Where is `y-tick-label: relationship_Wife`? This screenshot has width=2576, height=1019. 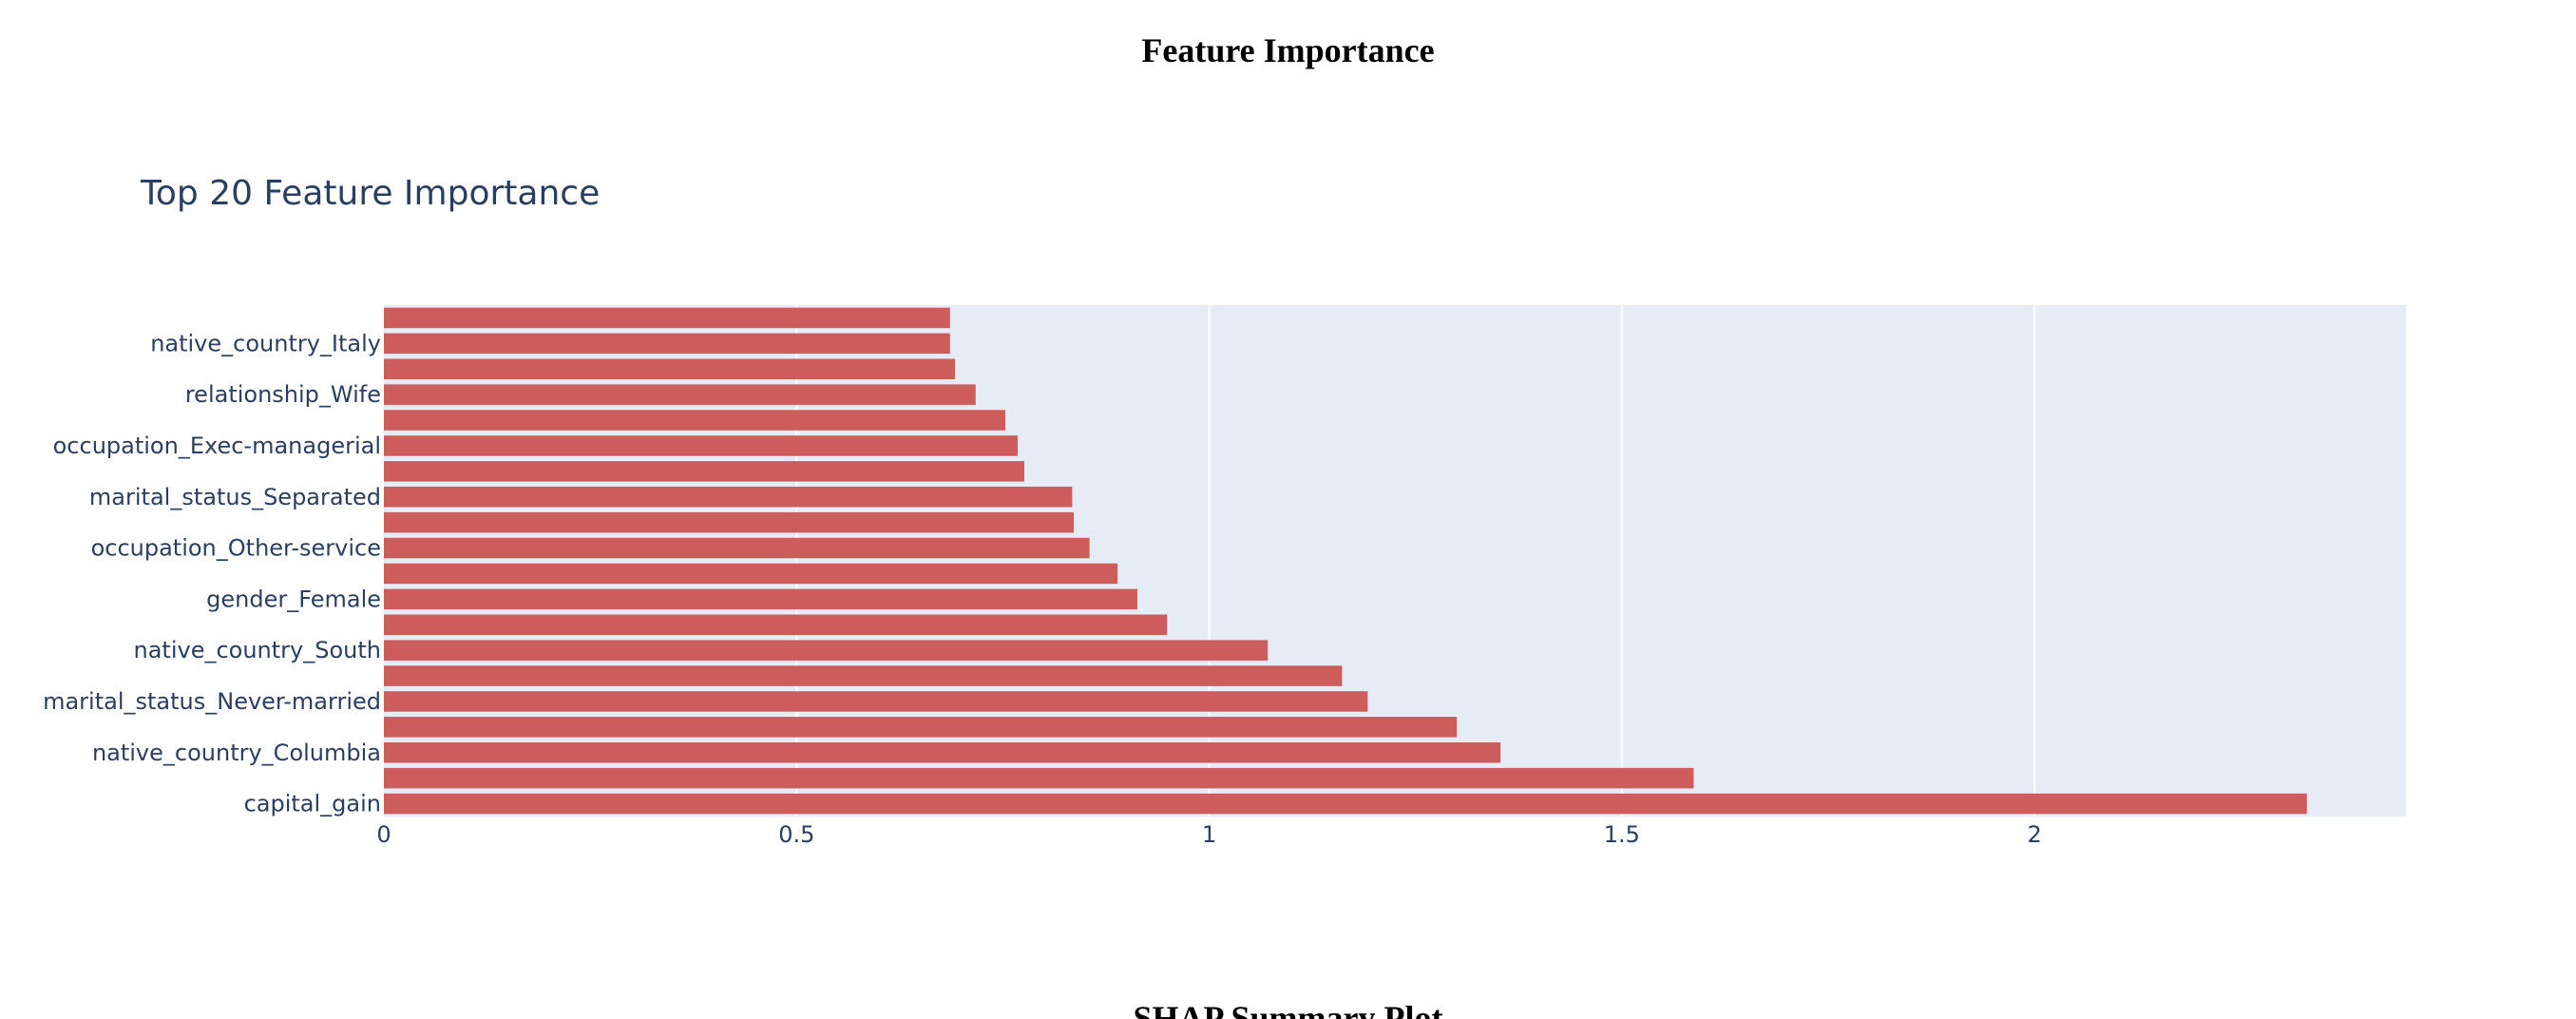
y-tick-label: relationship_Wife is located at coordinates (283, 394).